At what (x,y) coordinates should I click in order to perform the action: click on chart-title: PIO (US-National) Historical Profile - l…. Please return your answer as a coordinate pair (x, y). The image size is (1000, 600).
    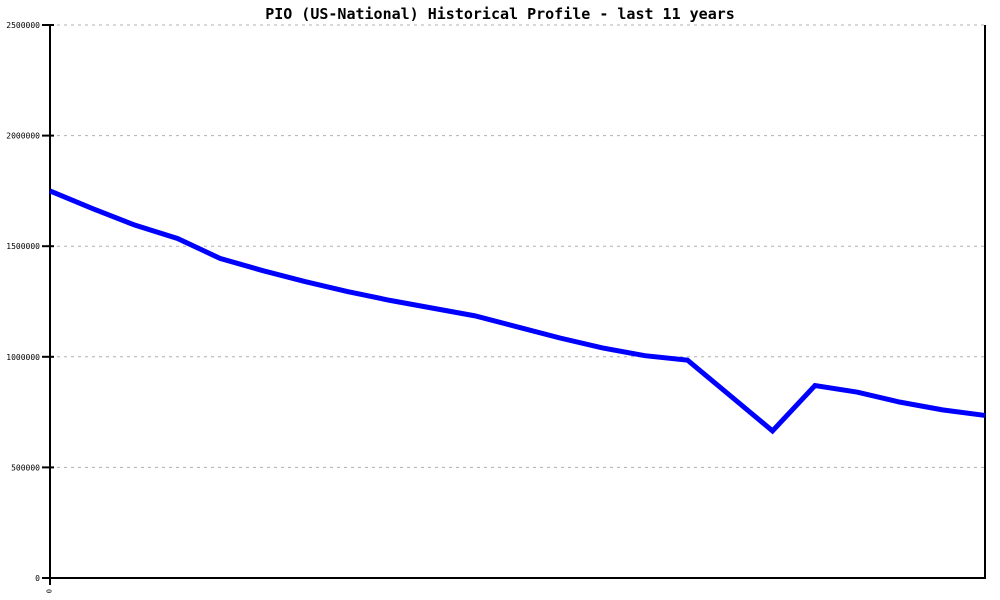
    Looking at the image, I should click on (500, 14).